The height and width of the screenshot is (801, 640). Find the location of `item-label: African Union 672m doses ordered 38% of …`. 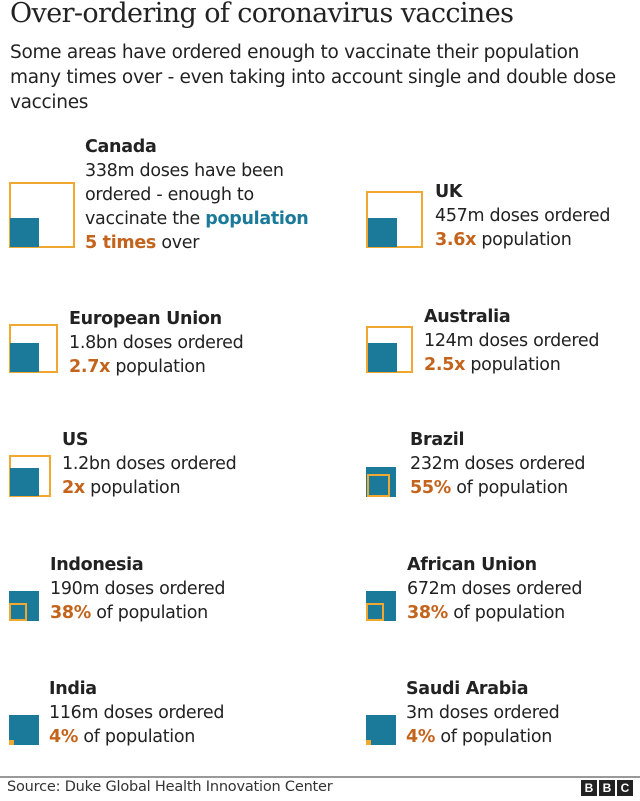

item-label: African Union 672m doses ordered 38% of … is located at coordinates (494, 589).